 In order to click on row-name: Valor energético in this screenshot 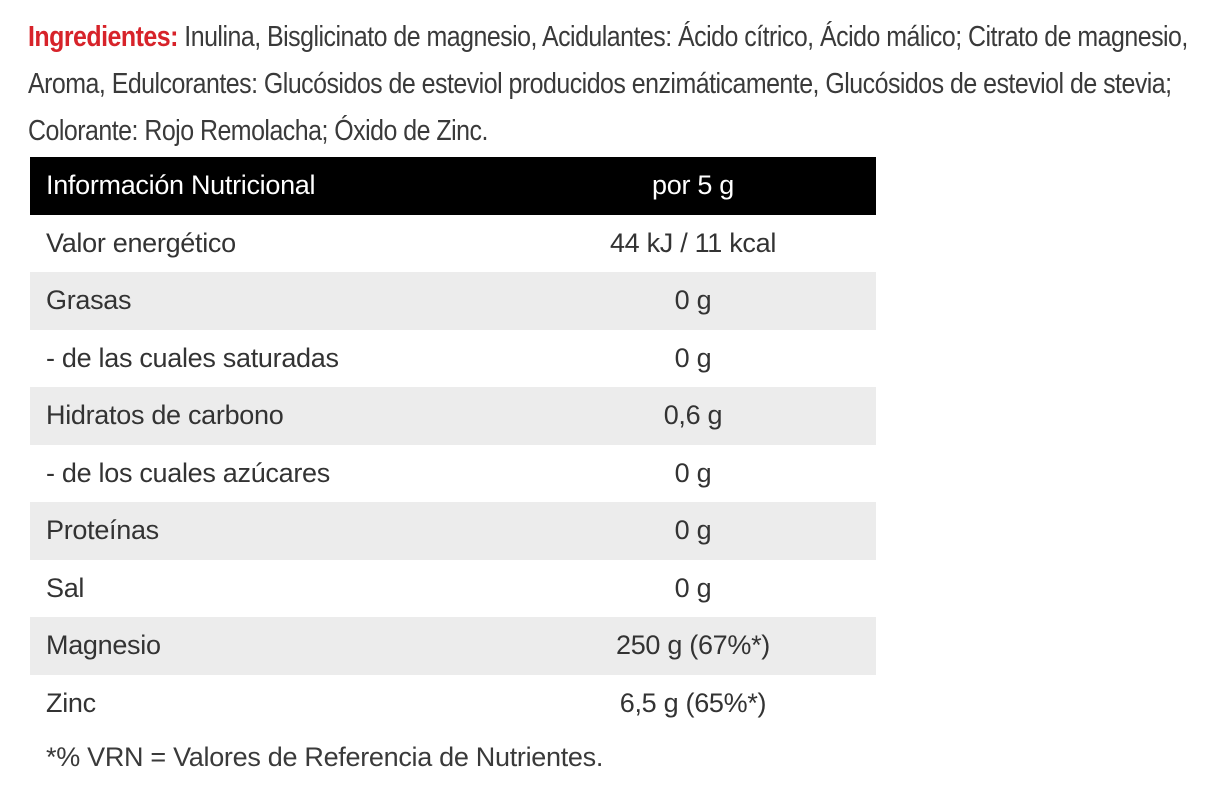, I will do `click(141, 242)`.